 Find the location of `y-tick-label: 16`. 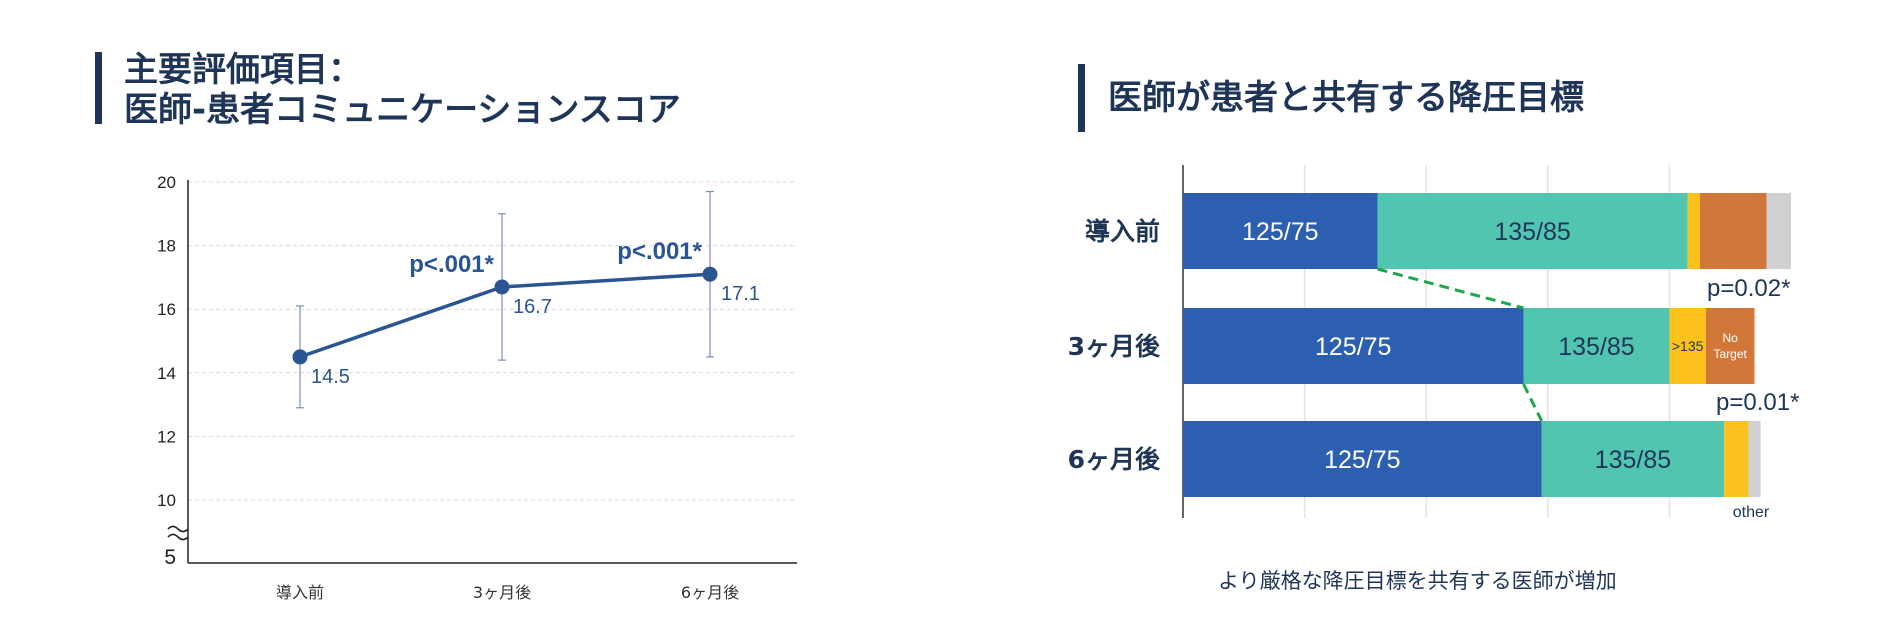

y-tick-label: 16 is located at coordinates (166, 309).